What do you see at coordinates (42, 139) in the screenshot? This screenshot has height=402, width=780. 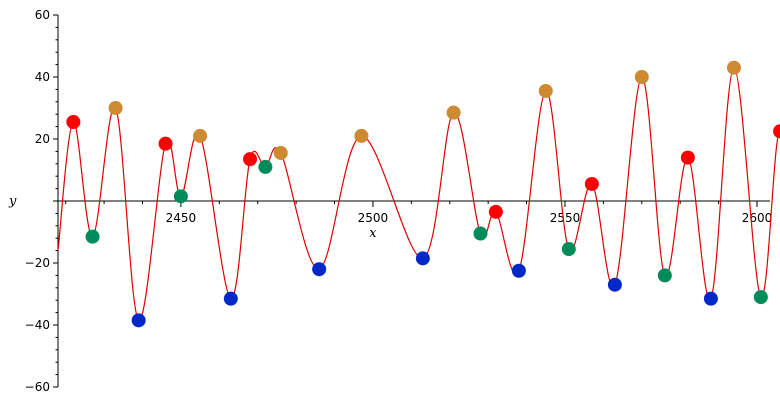 I see `y-tick-label: 20` at bounding box center [42, 139].